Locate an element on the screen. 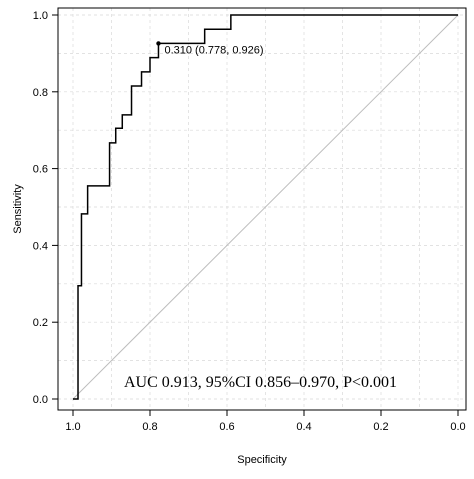 The height and width of the screenshot is (479, 474). x-axis-ticks: 1.0 0.8 0.6 0.4 0.2 0.0 is located at coordinates (265, 421).